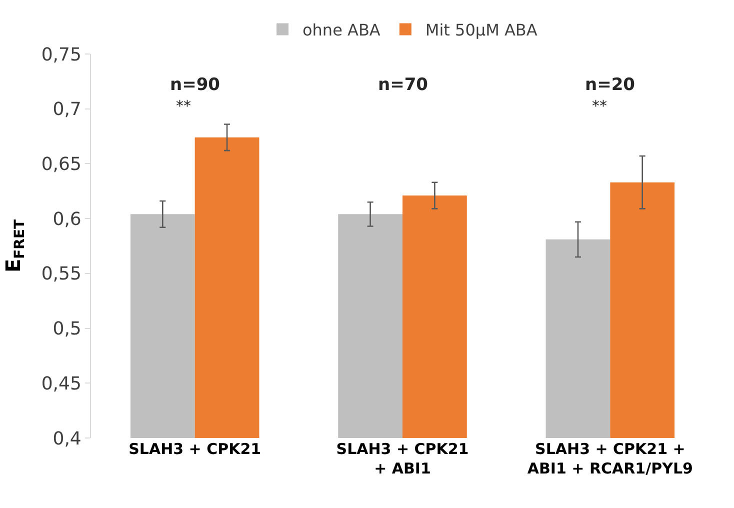  What do you see at coordinates (341, 30) in the screenshot?
I see `legend-label: ohne ABA` at bounding box center [341, 30].